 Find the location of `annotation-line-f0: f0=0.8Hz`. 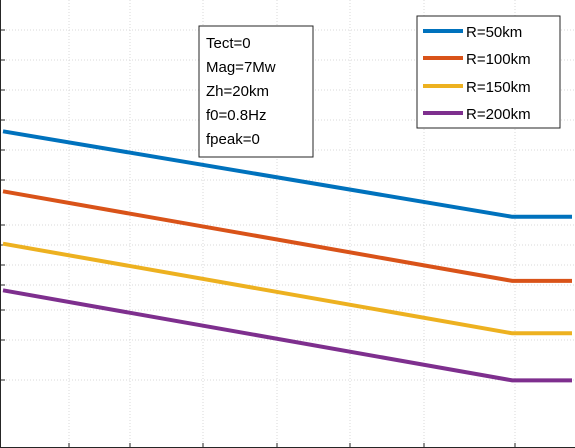

annotation-line-f0: f0=0.8Hz is located at coordinates (236, 115).